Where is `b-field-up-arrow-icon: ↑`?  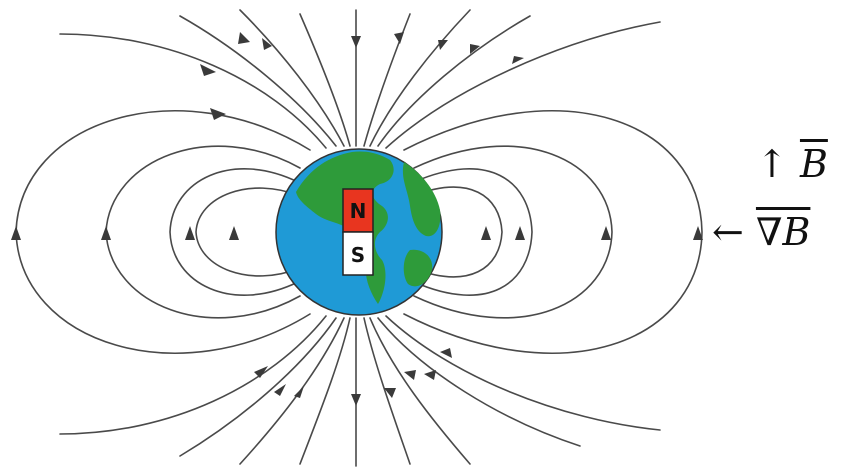 b-field-up-arrow-icon: ↑ is located at coordinates (772, 164).